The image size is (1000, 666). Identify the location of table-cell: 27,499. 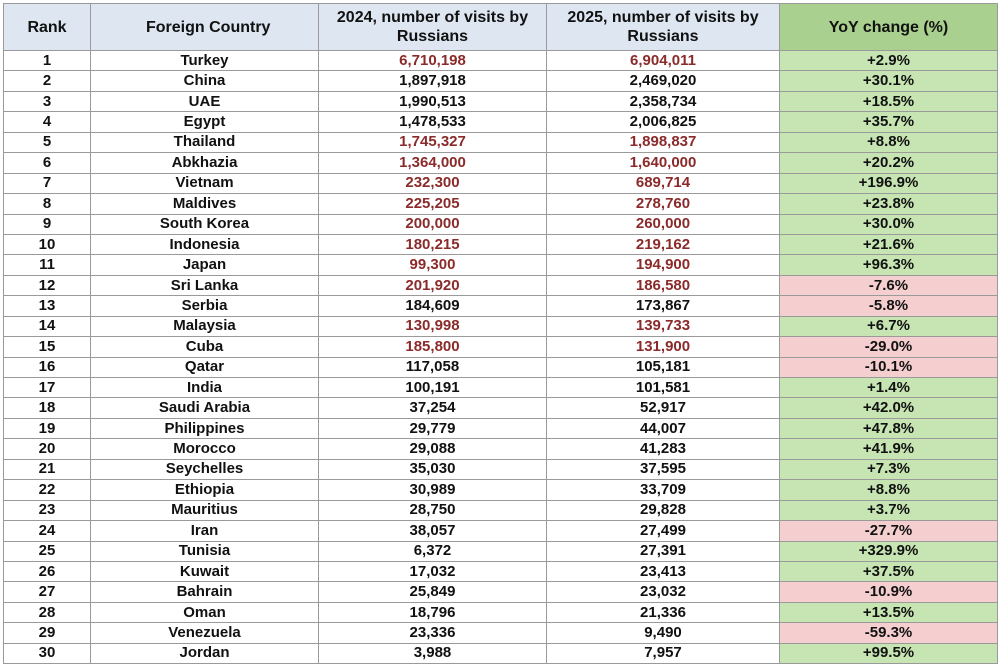
(663, 531).